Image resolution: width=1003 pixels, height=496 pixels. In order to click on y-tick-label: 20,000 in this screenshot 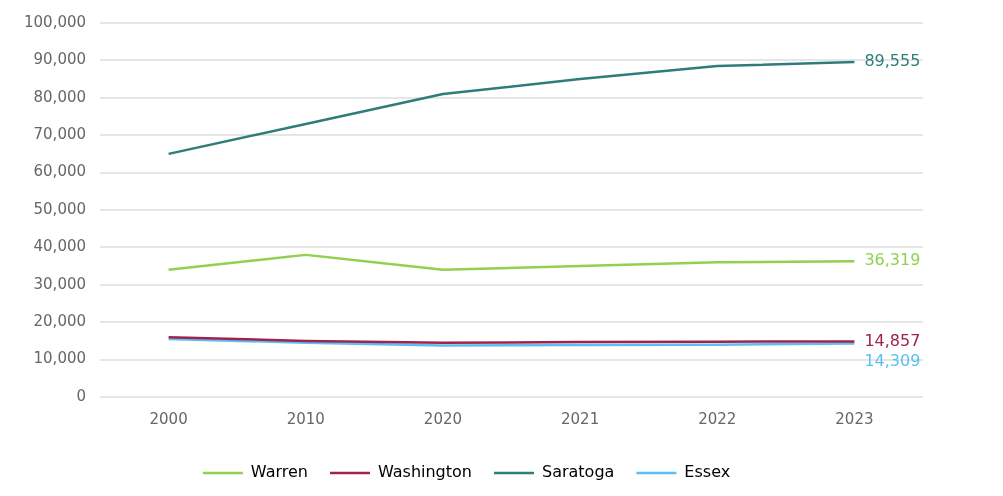, I will do `click(60, 321)`.